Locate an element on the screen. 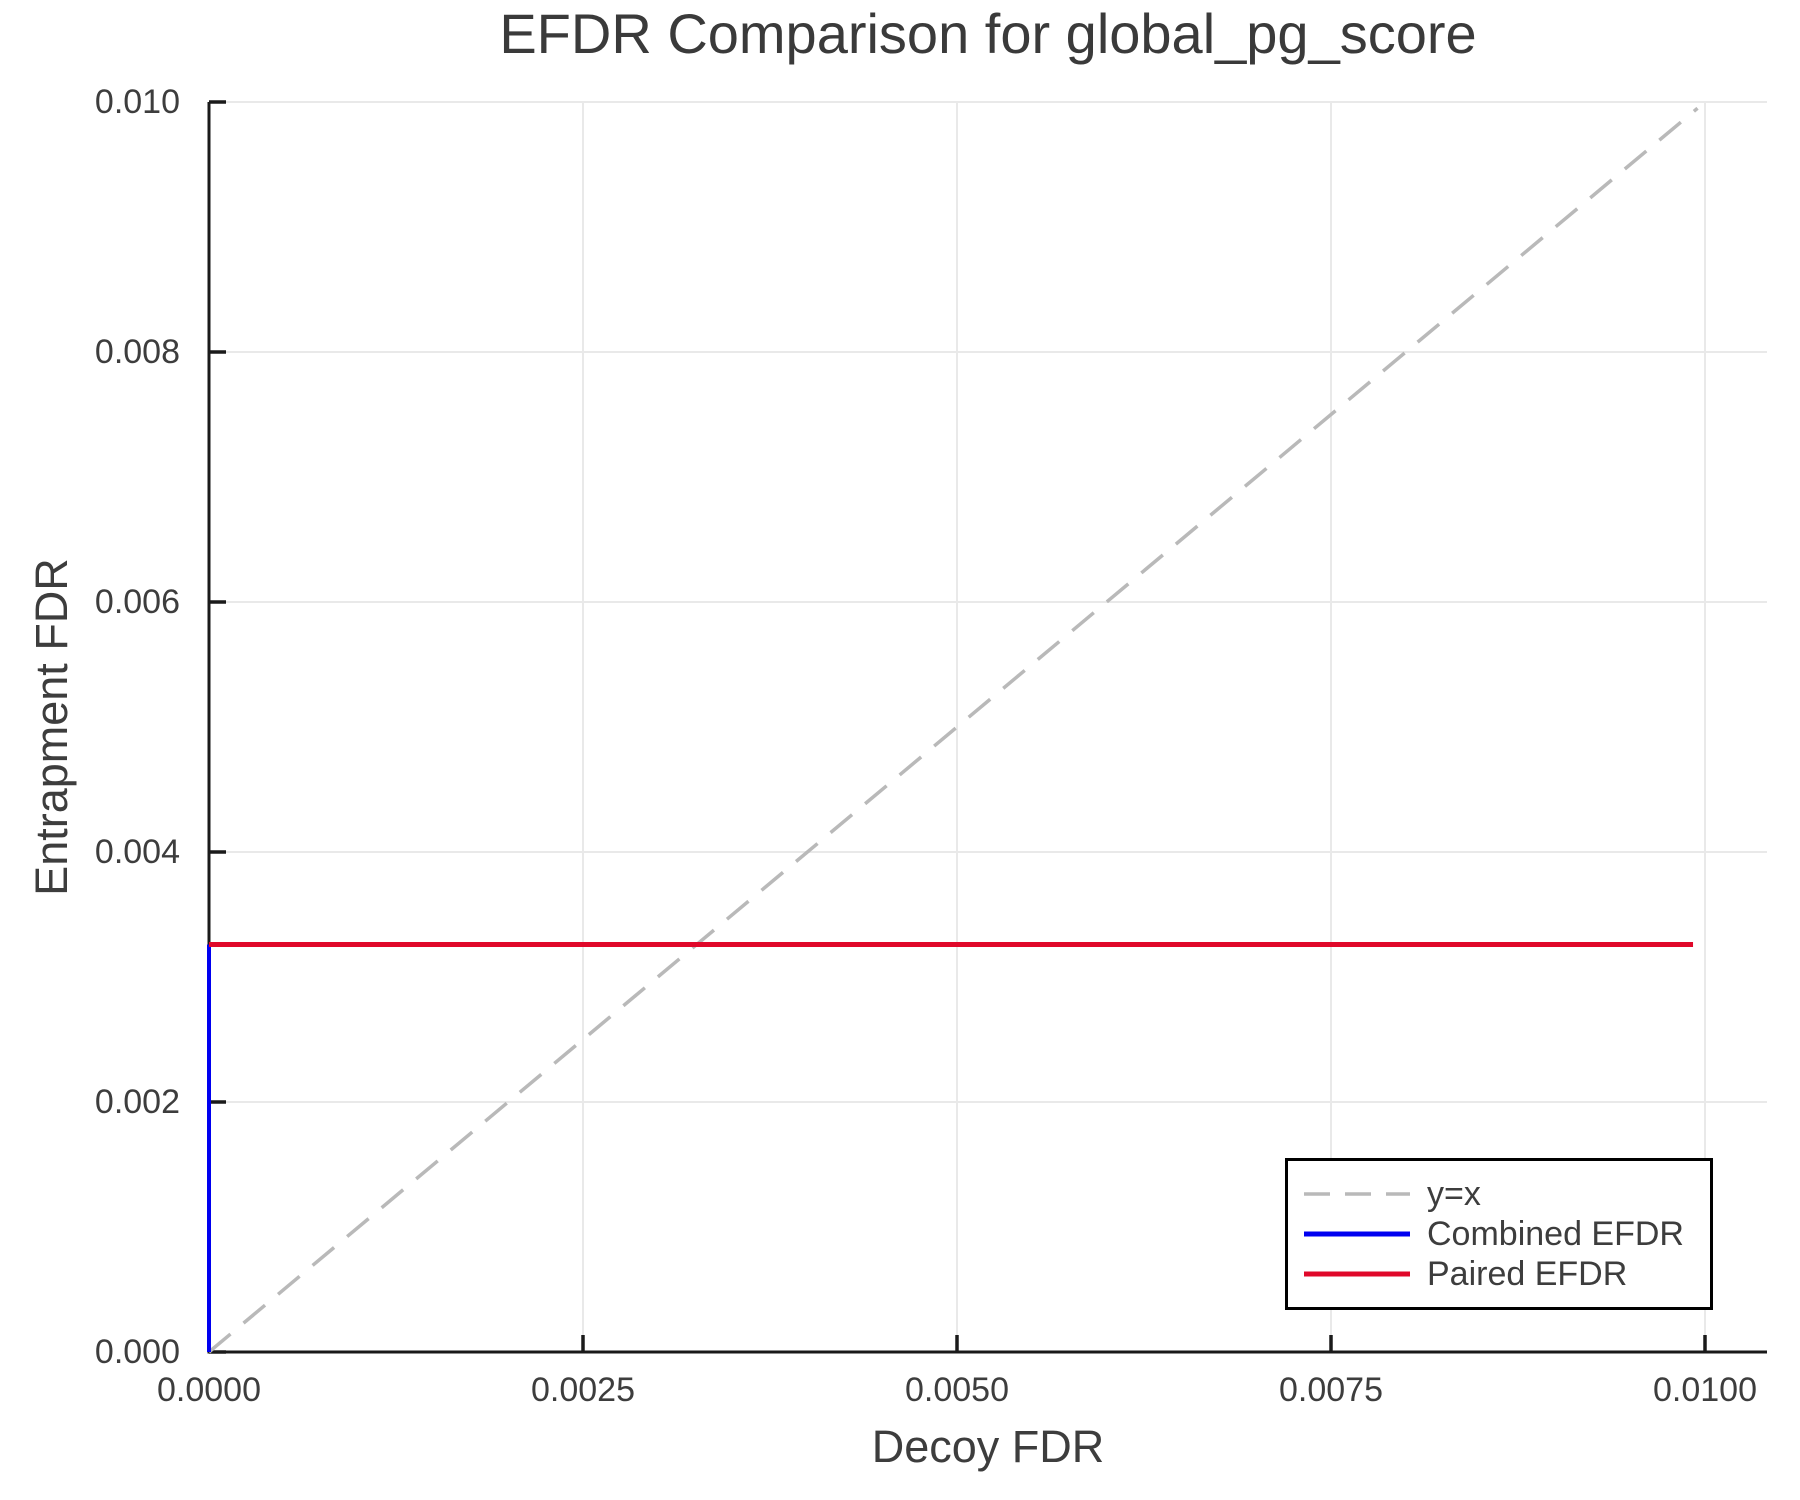 The width and height of the screenshot is (1800, 1500). legend-entry-identity: y=x is located at coordinates (1506, 1194).